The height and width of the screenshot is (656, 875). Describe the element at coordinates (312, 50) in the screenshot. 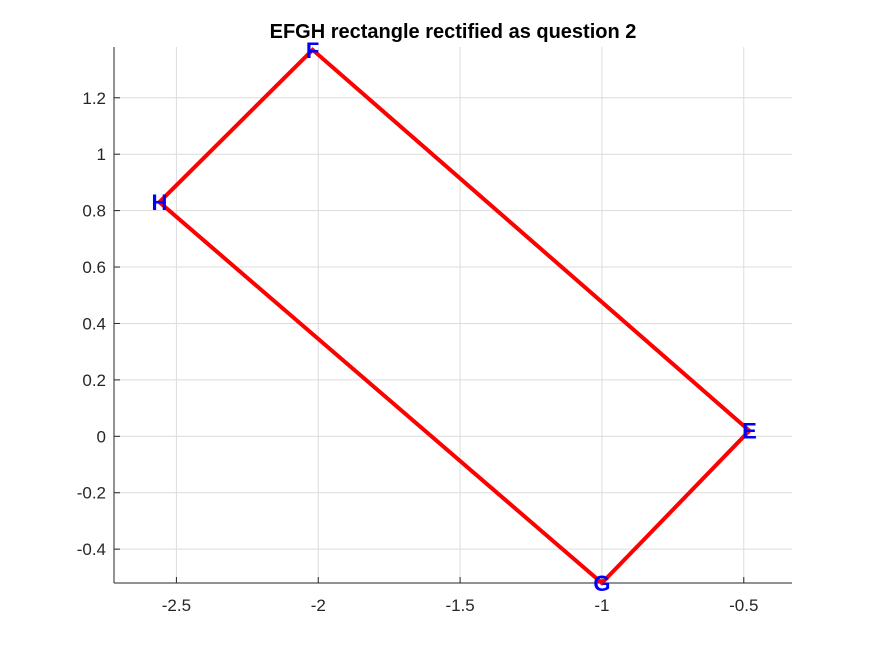

I see `vertex-label-f: F` at that location.